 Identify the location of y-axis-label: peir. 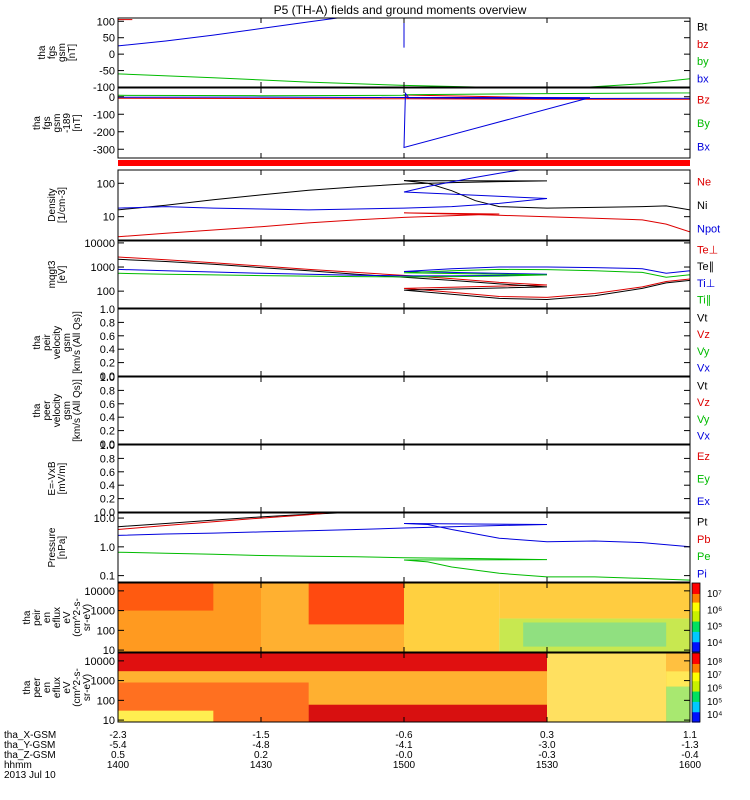
(47, 341).